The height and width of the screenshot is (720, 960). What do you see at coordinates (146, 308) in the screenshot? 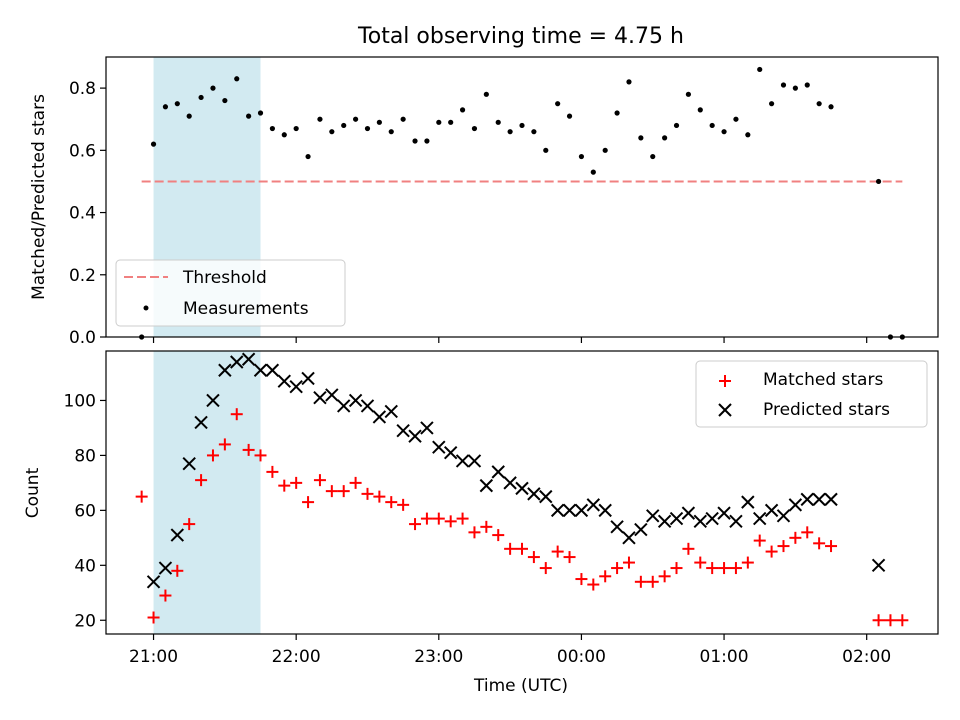
I see `measurements-legend-icon` at bounding box center [146, 308].